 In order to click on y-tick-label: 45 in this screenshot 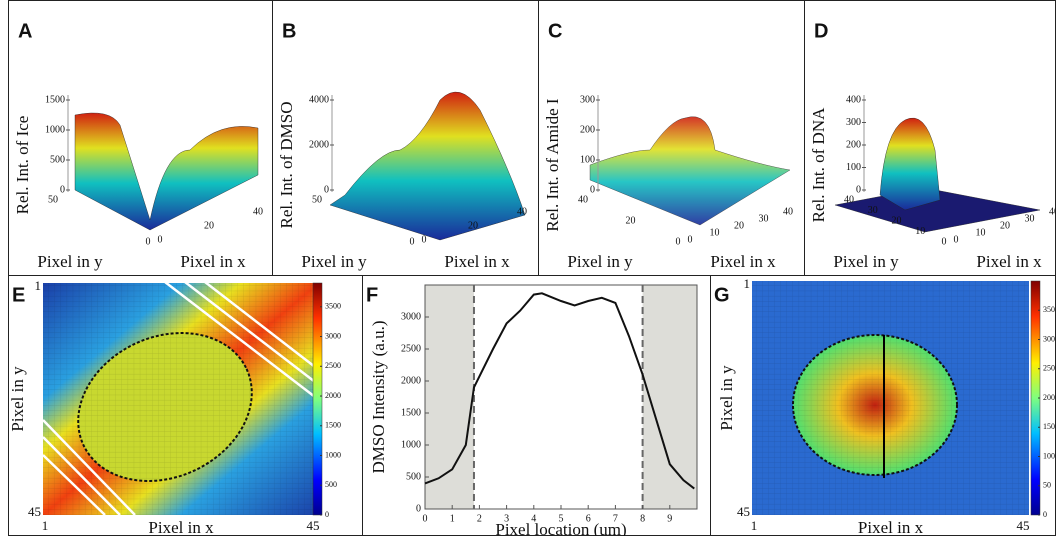, I will do `click(743, 511)`.